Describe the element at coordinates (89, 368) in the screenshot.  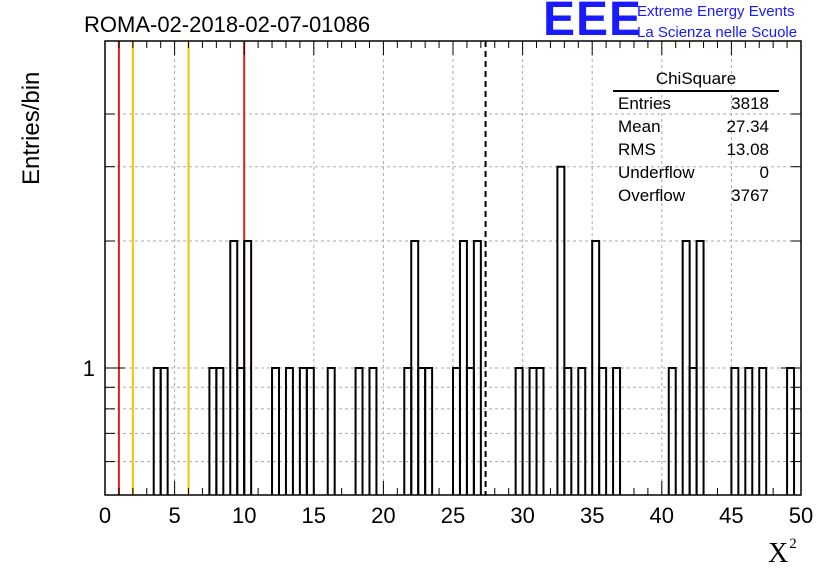
I see `y-tick-label: 1` at that location.